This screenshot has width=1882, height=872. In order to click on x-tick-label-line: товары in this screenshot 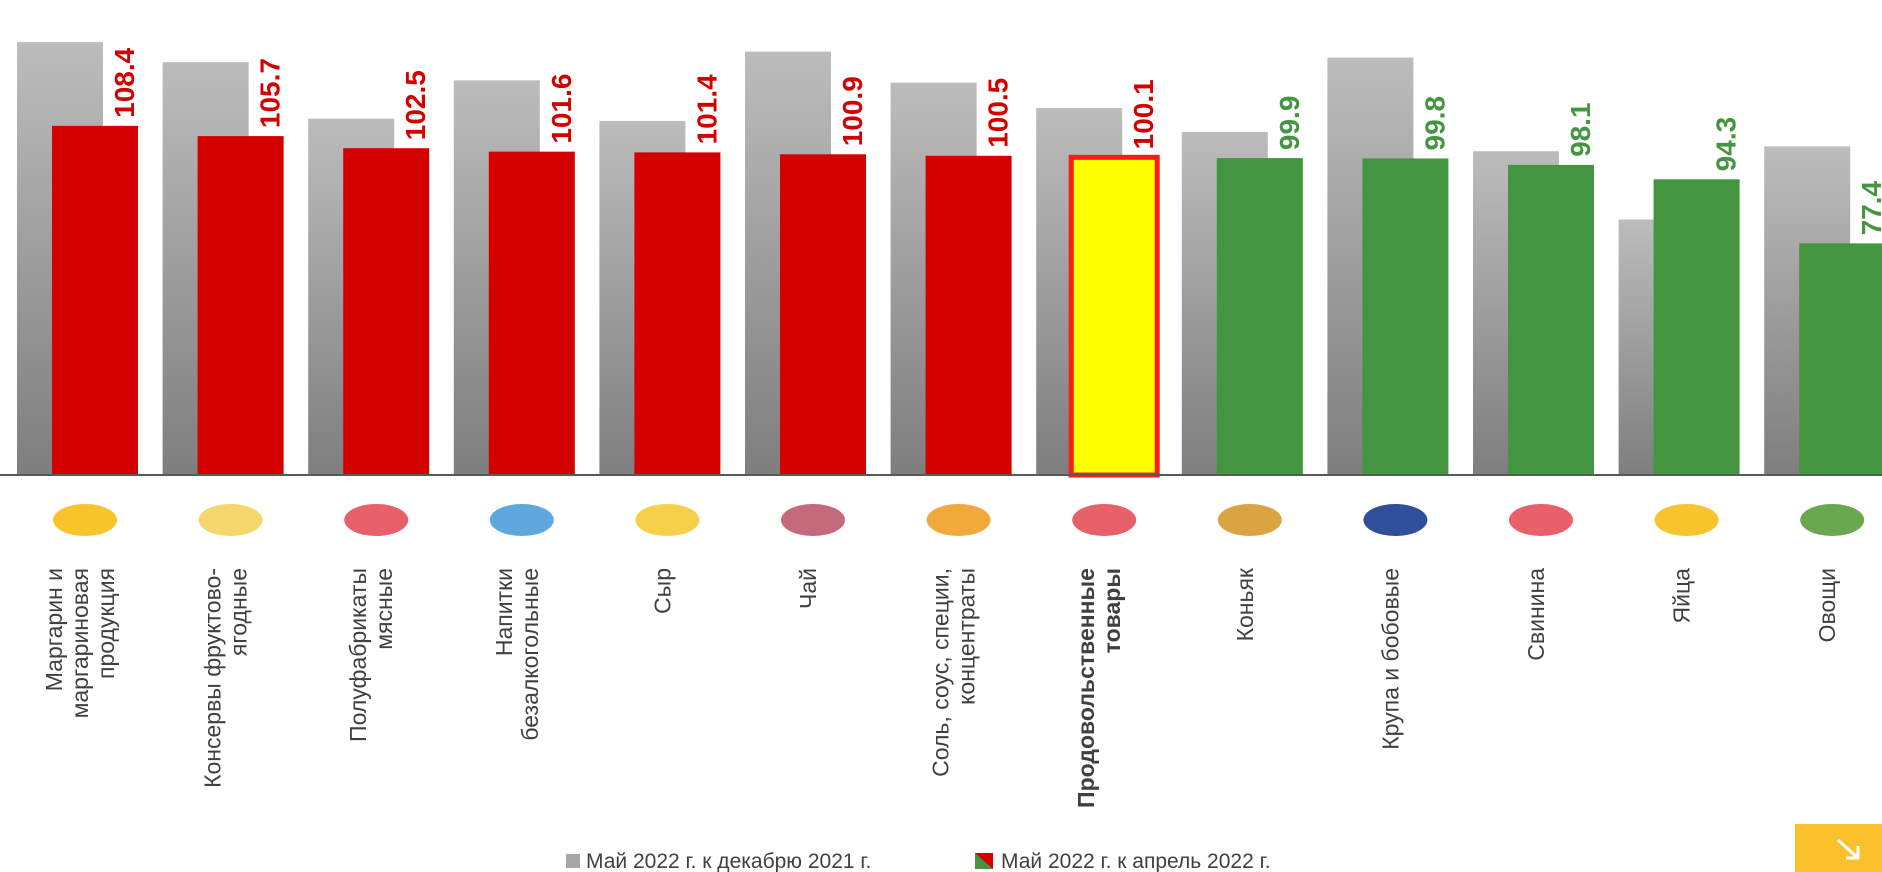, I will do `click(1112, 610)`.